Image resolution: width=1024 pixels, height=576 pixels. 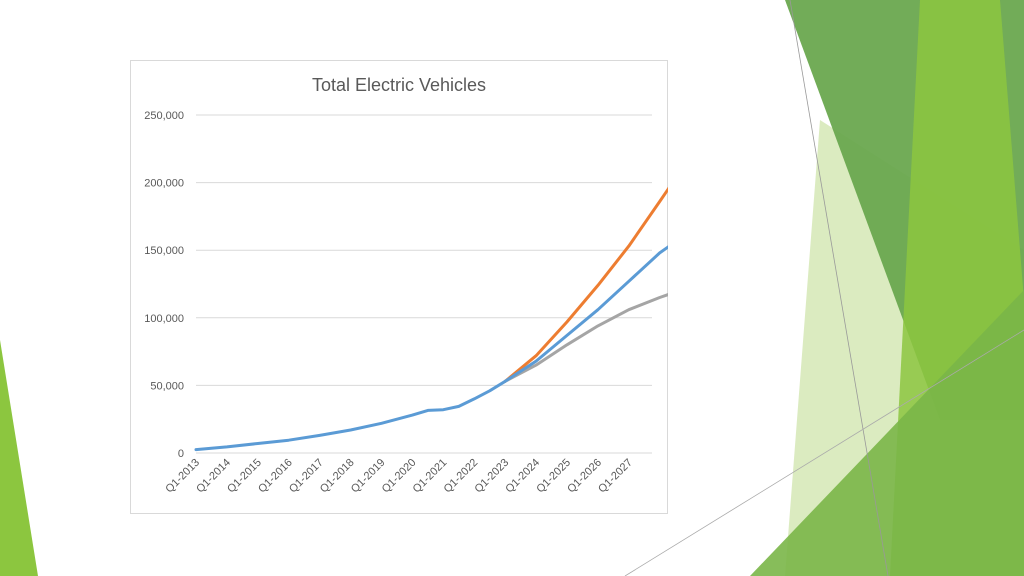 What do you see at coordinates (167, 386) in the screenshot?
I see `y-tick-label: 50,000` at bounding box center [167, 386].